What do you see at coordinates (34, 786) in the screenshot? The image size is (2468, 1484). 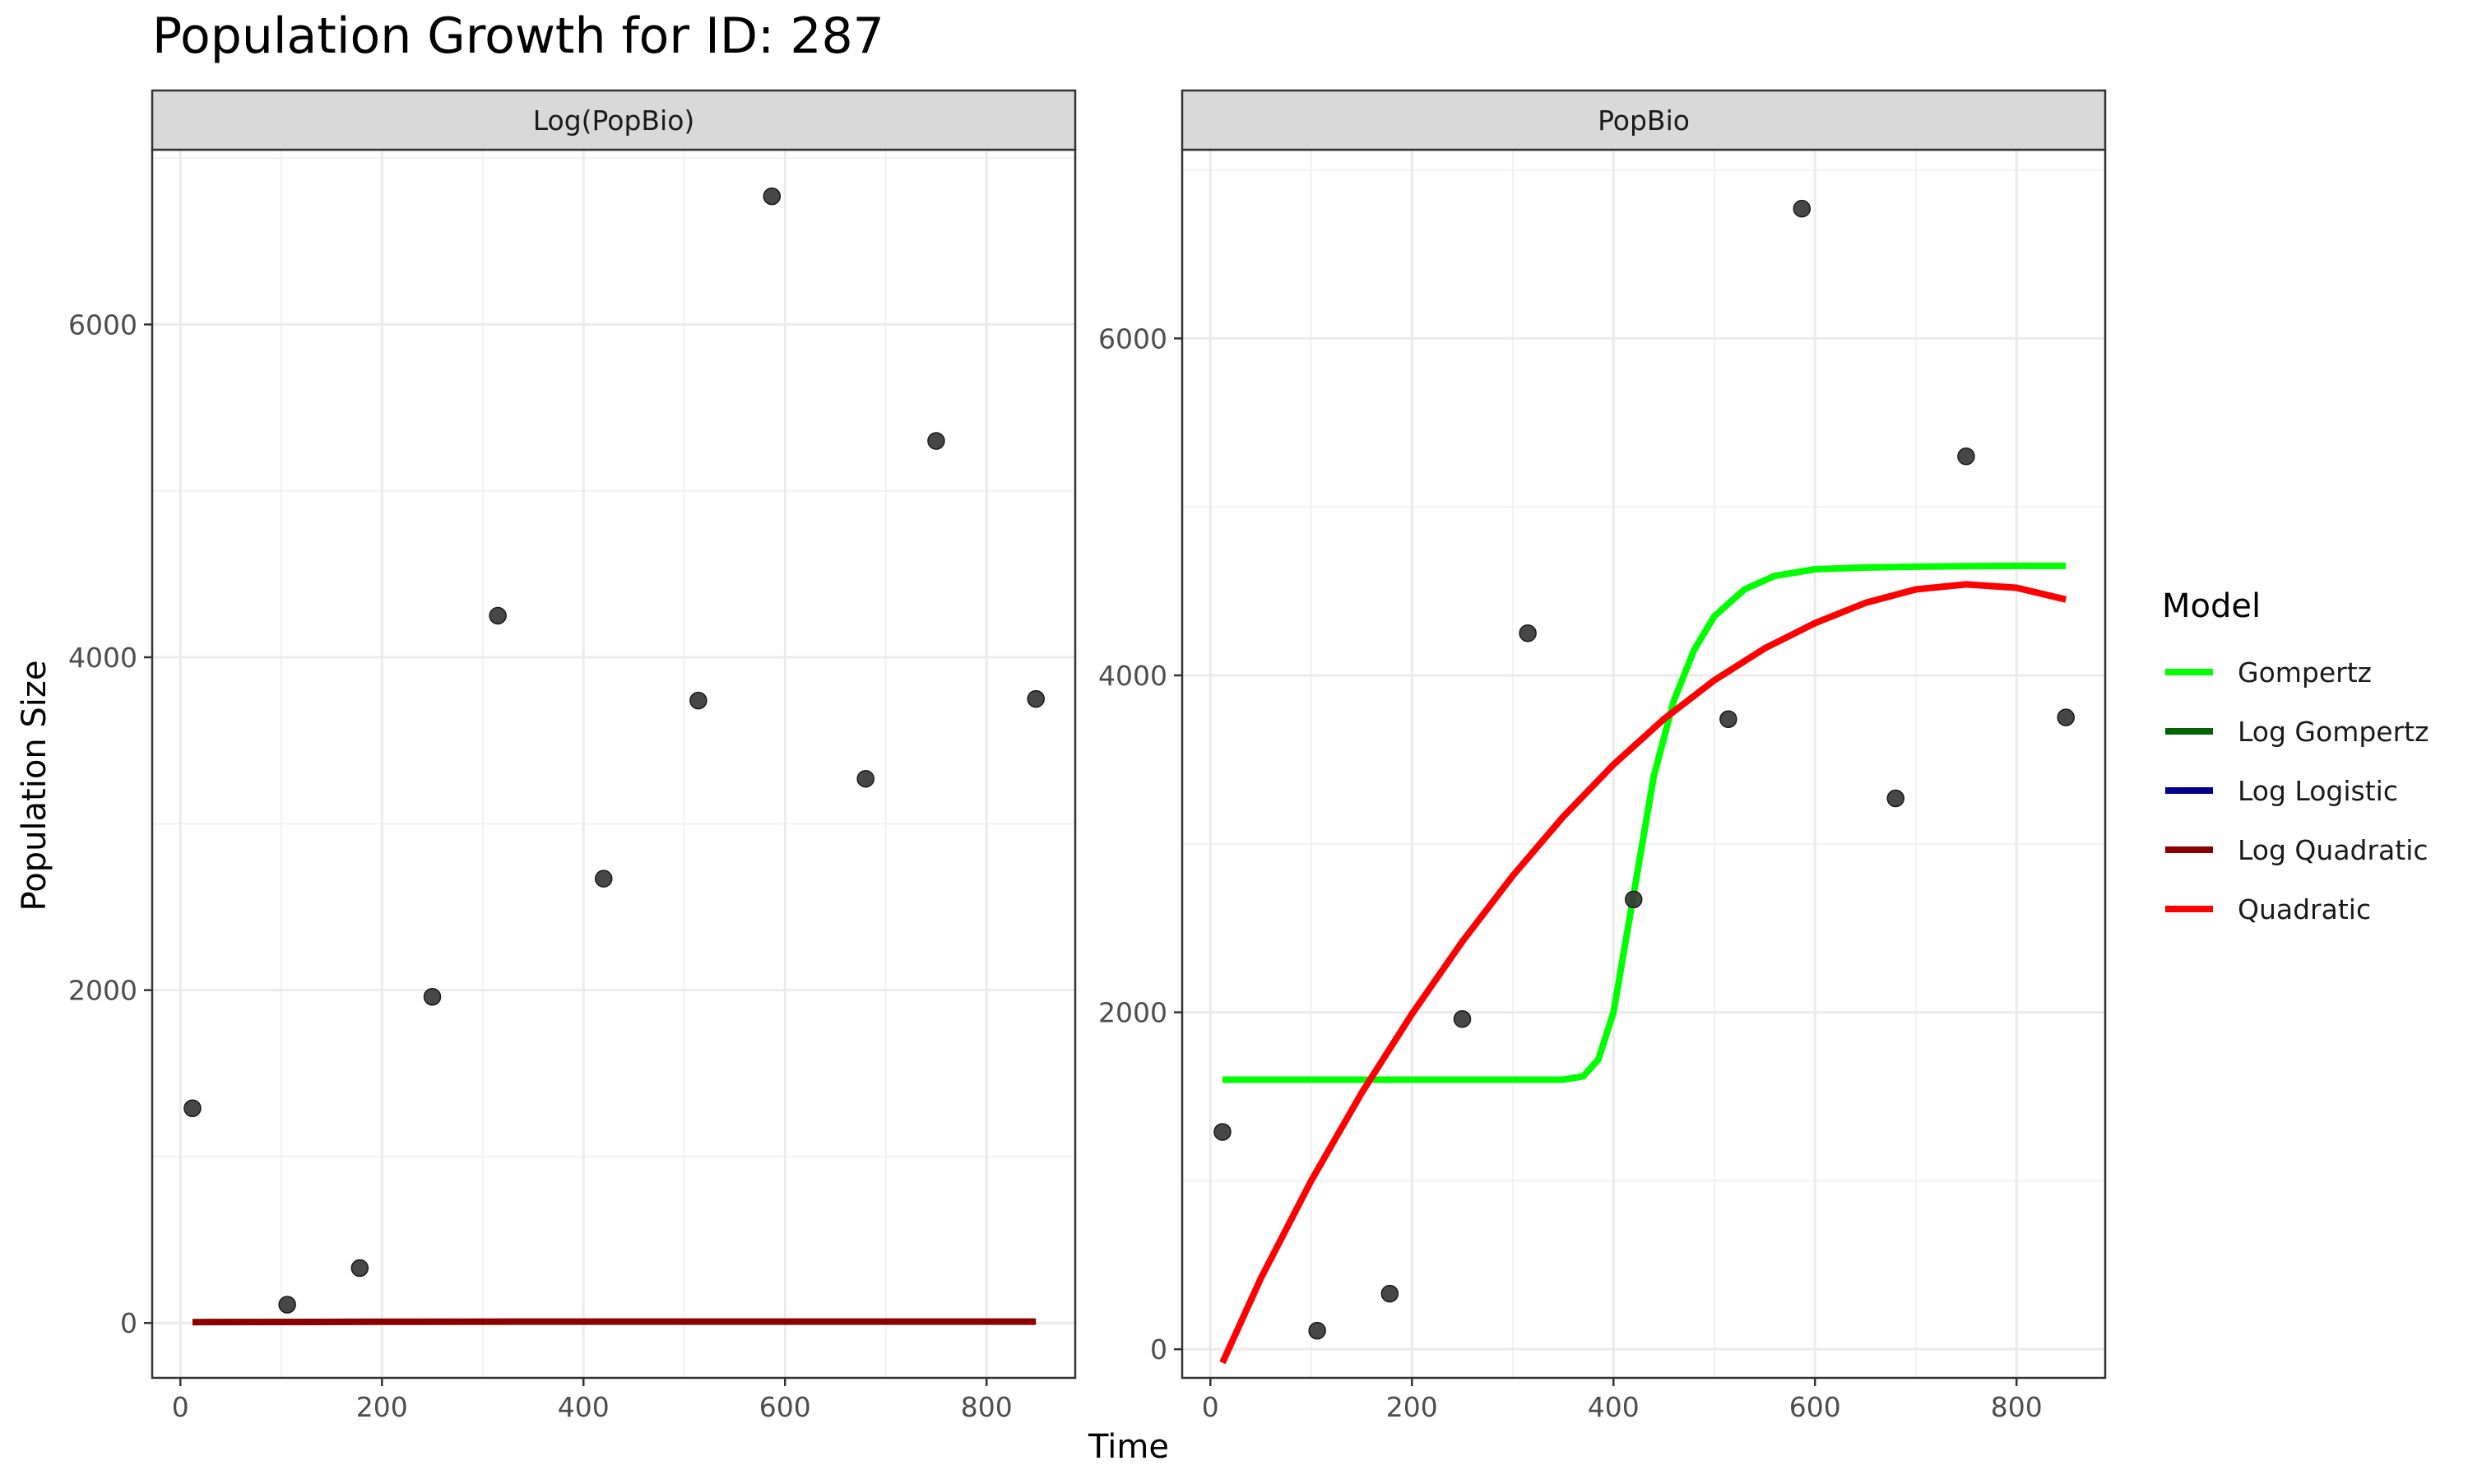 I see `y-axis-label: Population Size` at bounding box center [34, 786].